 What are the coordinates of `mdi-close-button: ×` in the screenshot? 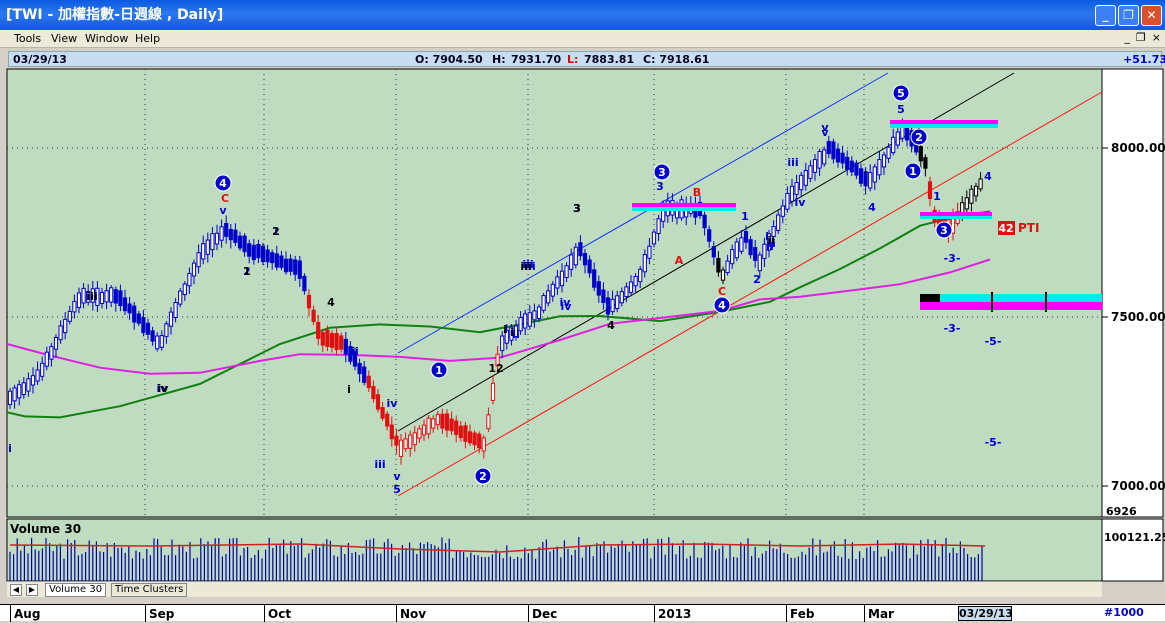 It's located at (1156, 37).